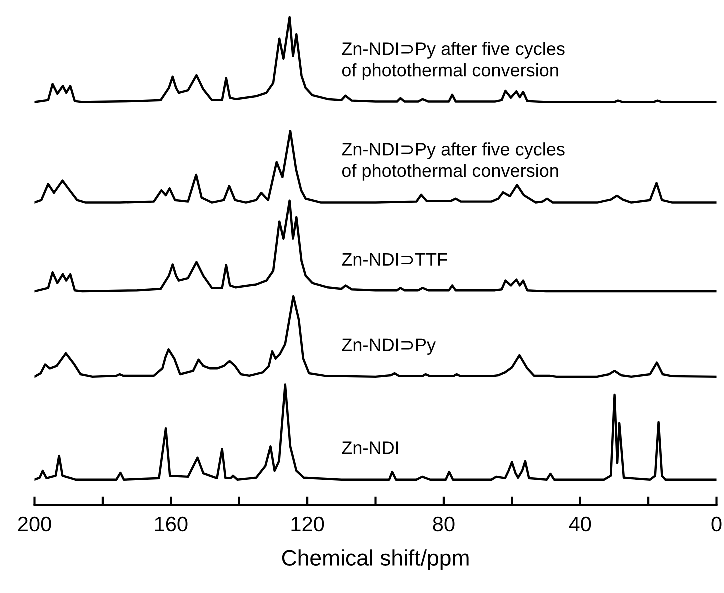 This screenshot has width=724, height=593. I want to click on x-axis-title: Chemical shift/ppm, so click(375, 560).